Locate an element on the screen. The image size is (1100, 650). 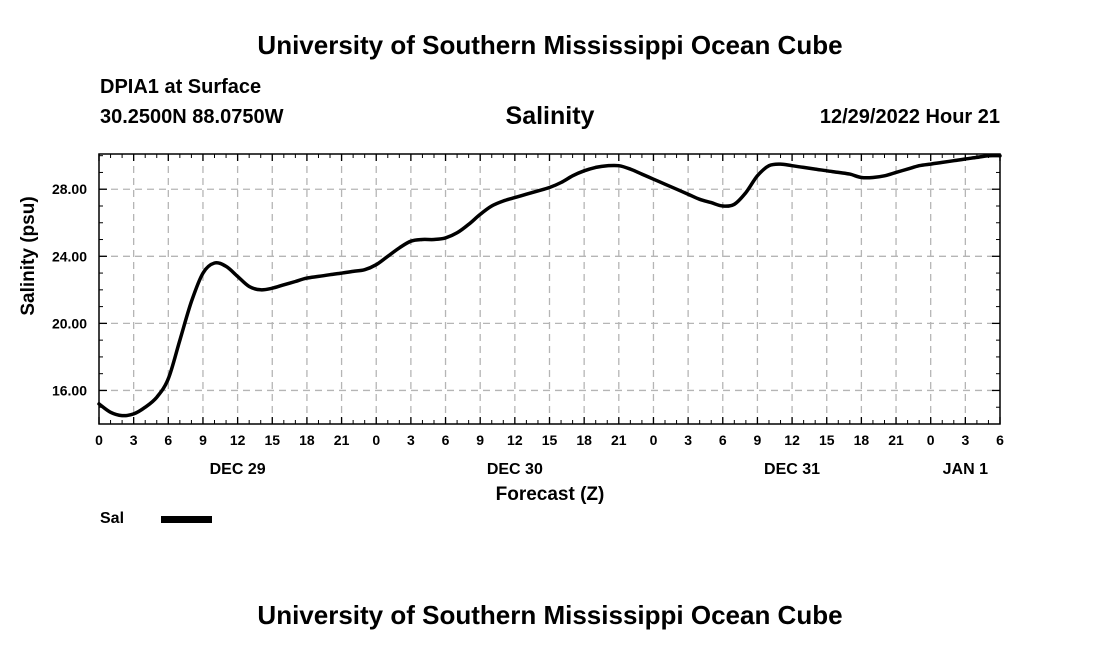
day-label: DEC 30 is located at coordinates (515, 469).